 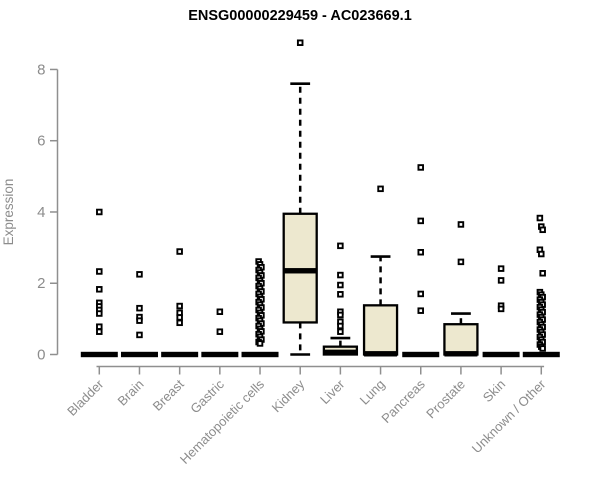 I want to click on outlier-hematopoietic-cells, so click(x=260, y=343).